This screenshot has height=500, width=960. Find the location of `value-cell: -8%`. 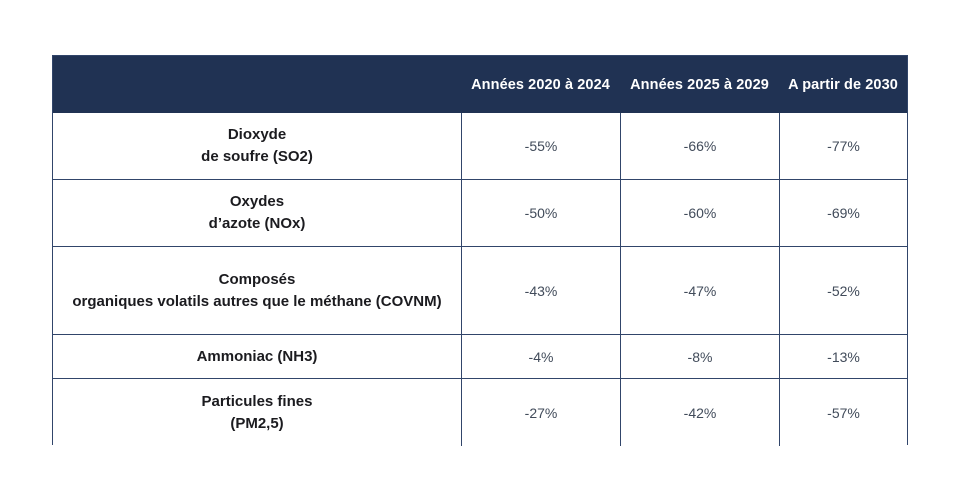

value-cell: -8% is located at coordinates (699, 356).